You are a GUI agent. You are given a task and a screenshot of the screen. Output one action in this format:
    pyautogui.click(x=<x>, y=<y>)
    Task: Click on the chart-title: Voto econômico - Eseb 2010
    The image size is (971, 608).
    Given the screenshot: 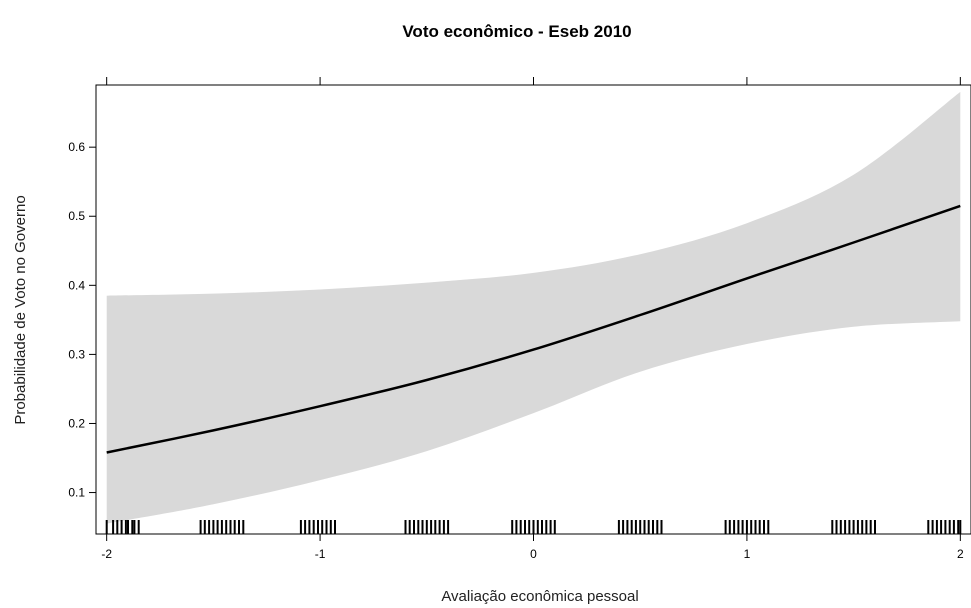 What is the action you would take?
    pyautogui.click(x=516, y=31)
    